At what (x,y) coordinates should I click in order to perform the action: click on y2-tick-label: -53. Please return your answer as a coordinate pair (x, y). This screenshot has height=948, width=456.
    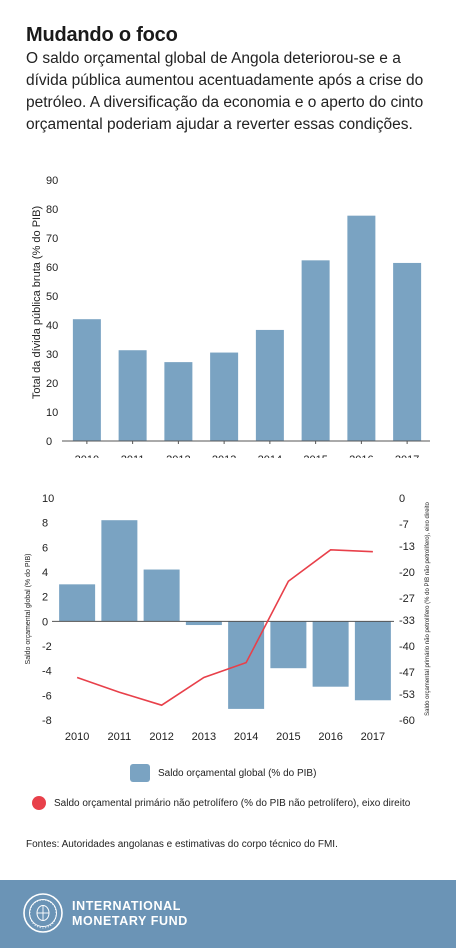
    Looking at the image, I should click on (407, 695).